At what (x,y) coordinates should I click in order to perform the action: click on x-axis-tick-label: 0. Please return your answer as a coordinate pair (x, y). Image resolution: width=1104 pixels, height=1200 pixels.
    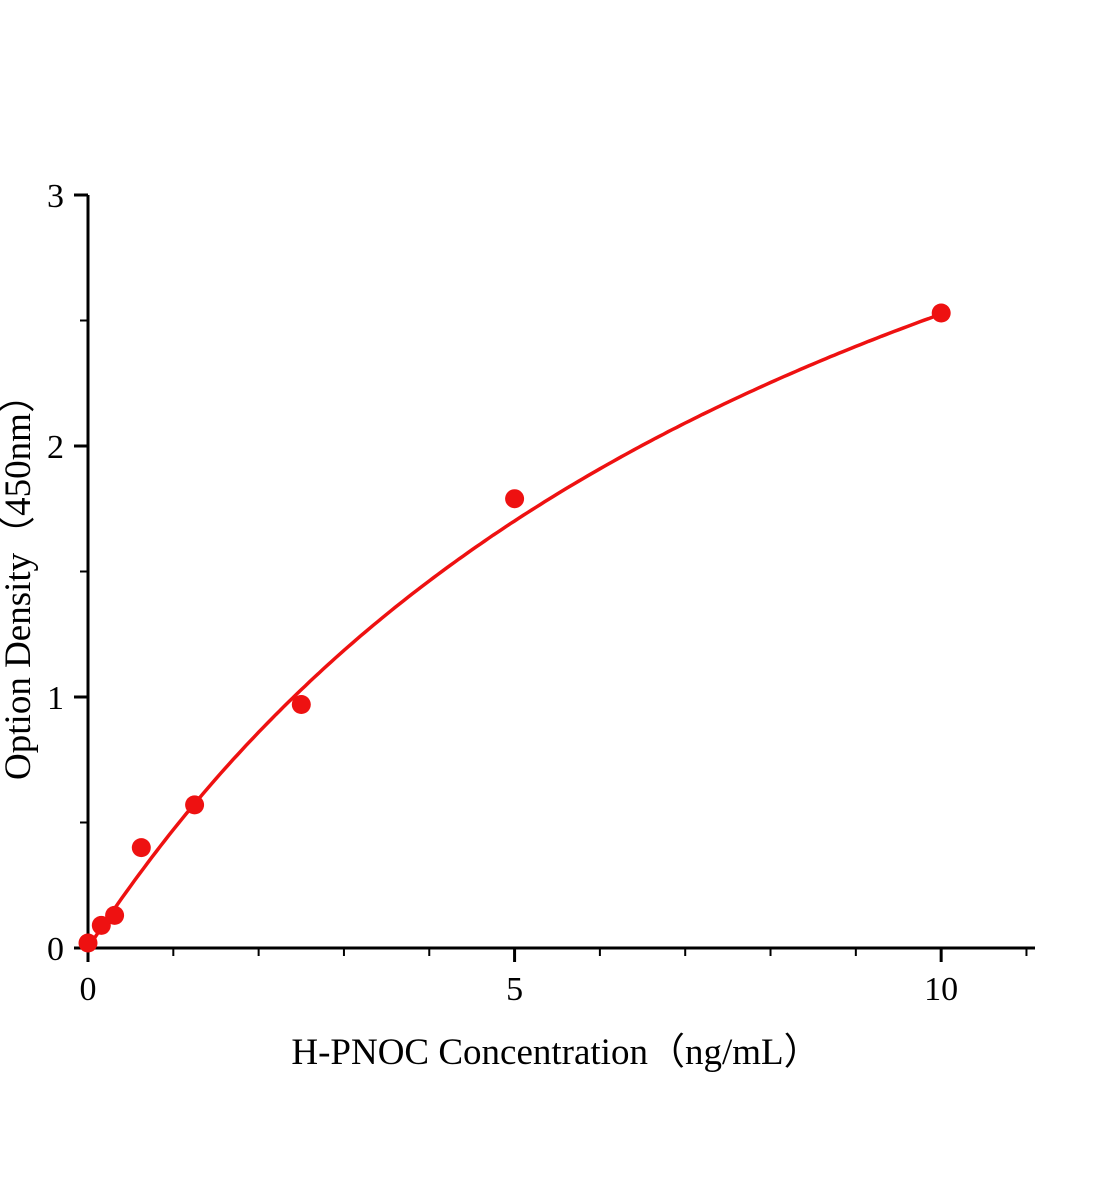
    Looking at the image, I should click on (88, 989).